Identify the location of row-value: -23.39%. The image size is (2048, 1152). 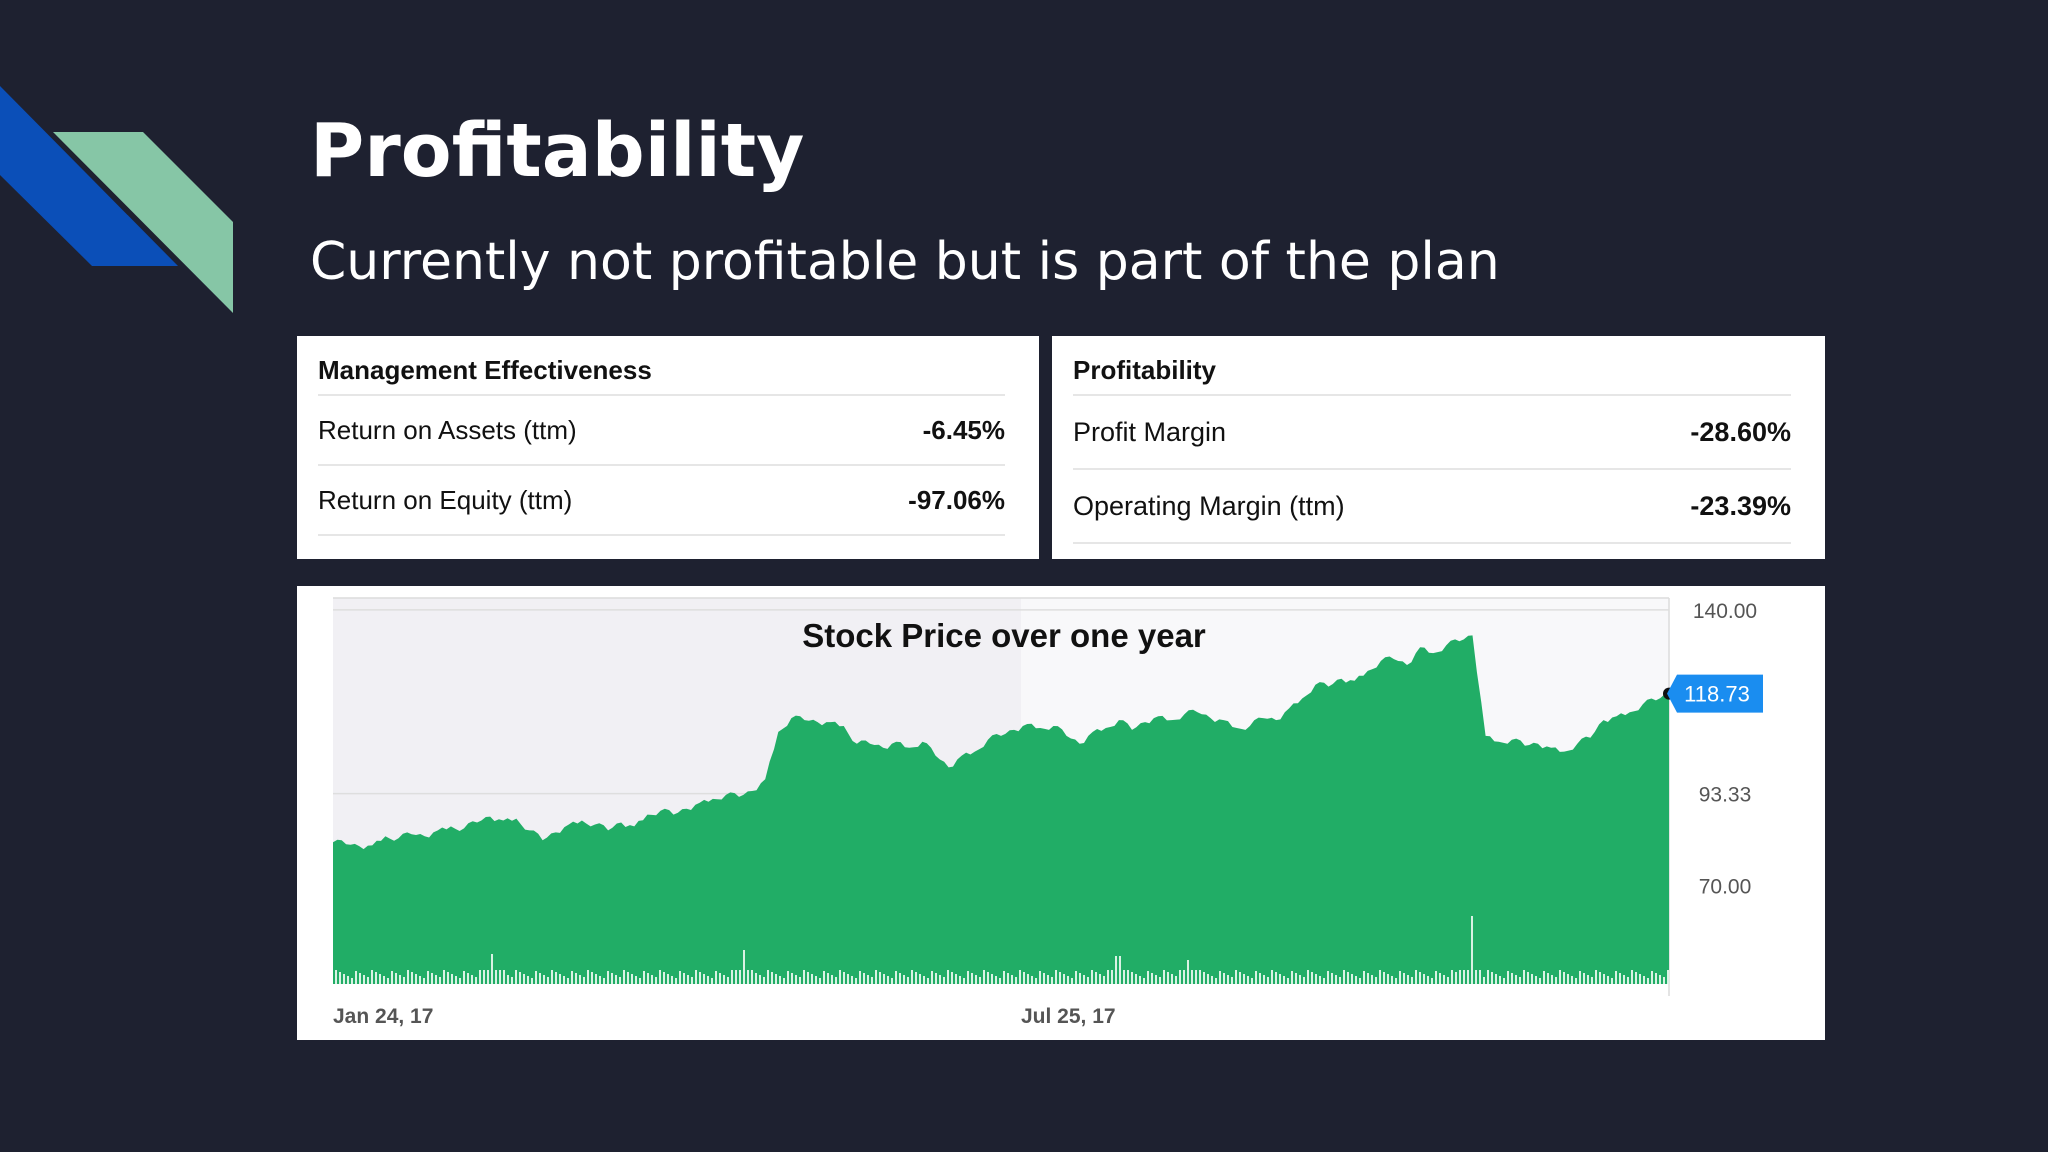
(1740, 505).